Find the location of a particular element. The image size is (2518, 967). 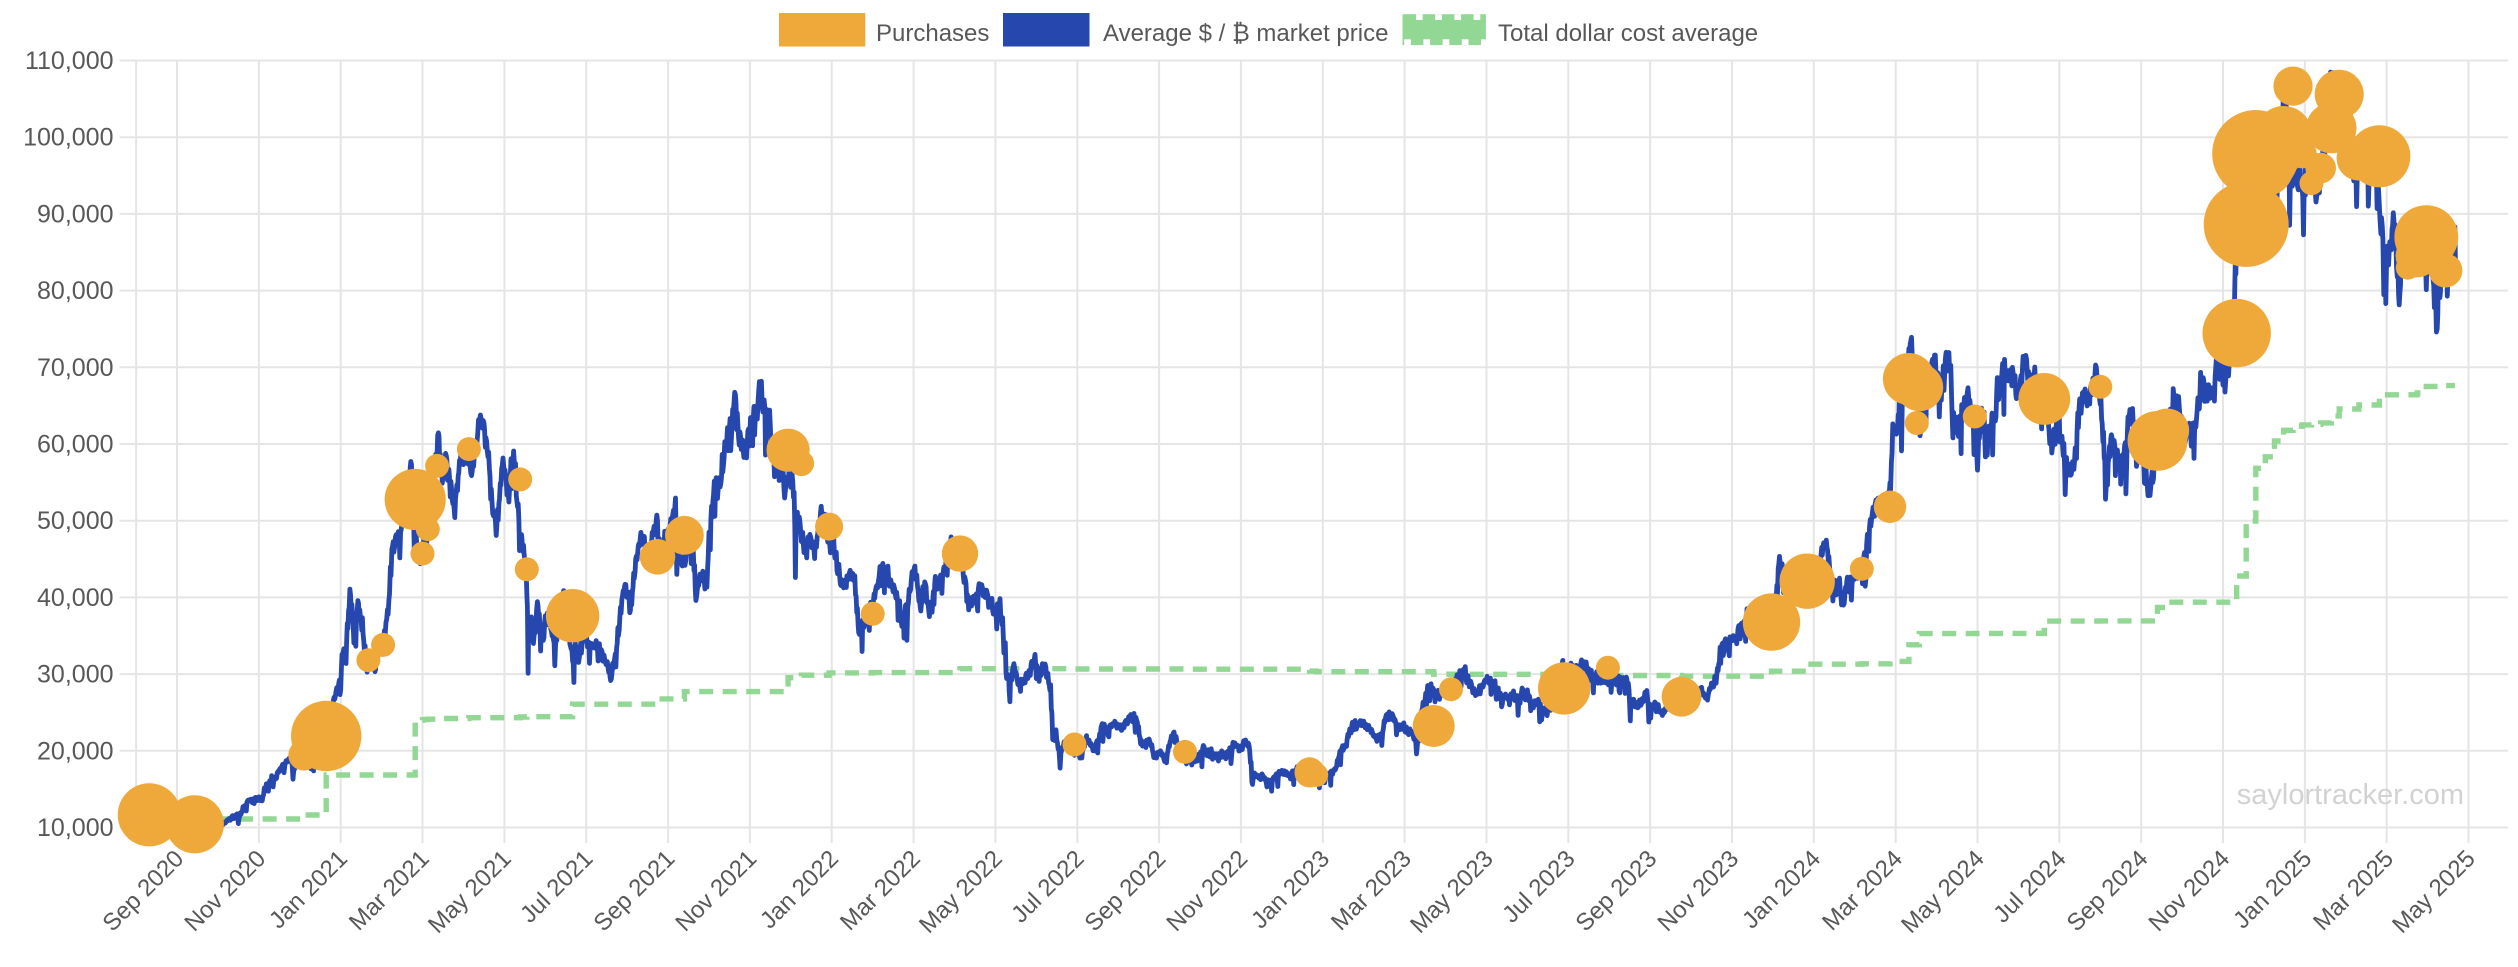

svg-text: 80,000 is located at coordinates (75, 291).